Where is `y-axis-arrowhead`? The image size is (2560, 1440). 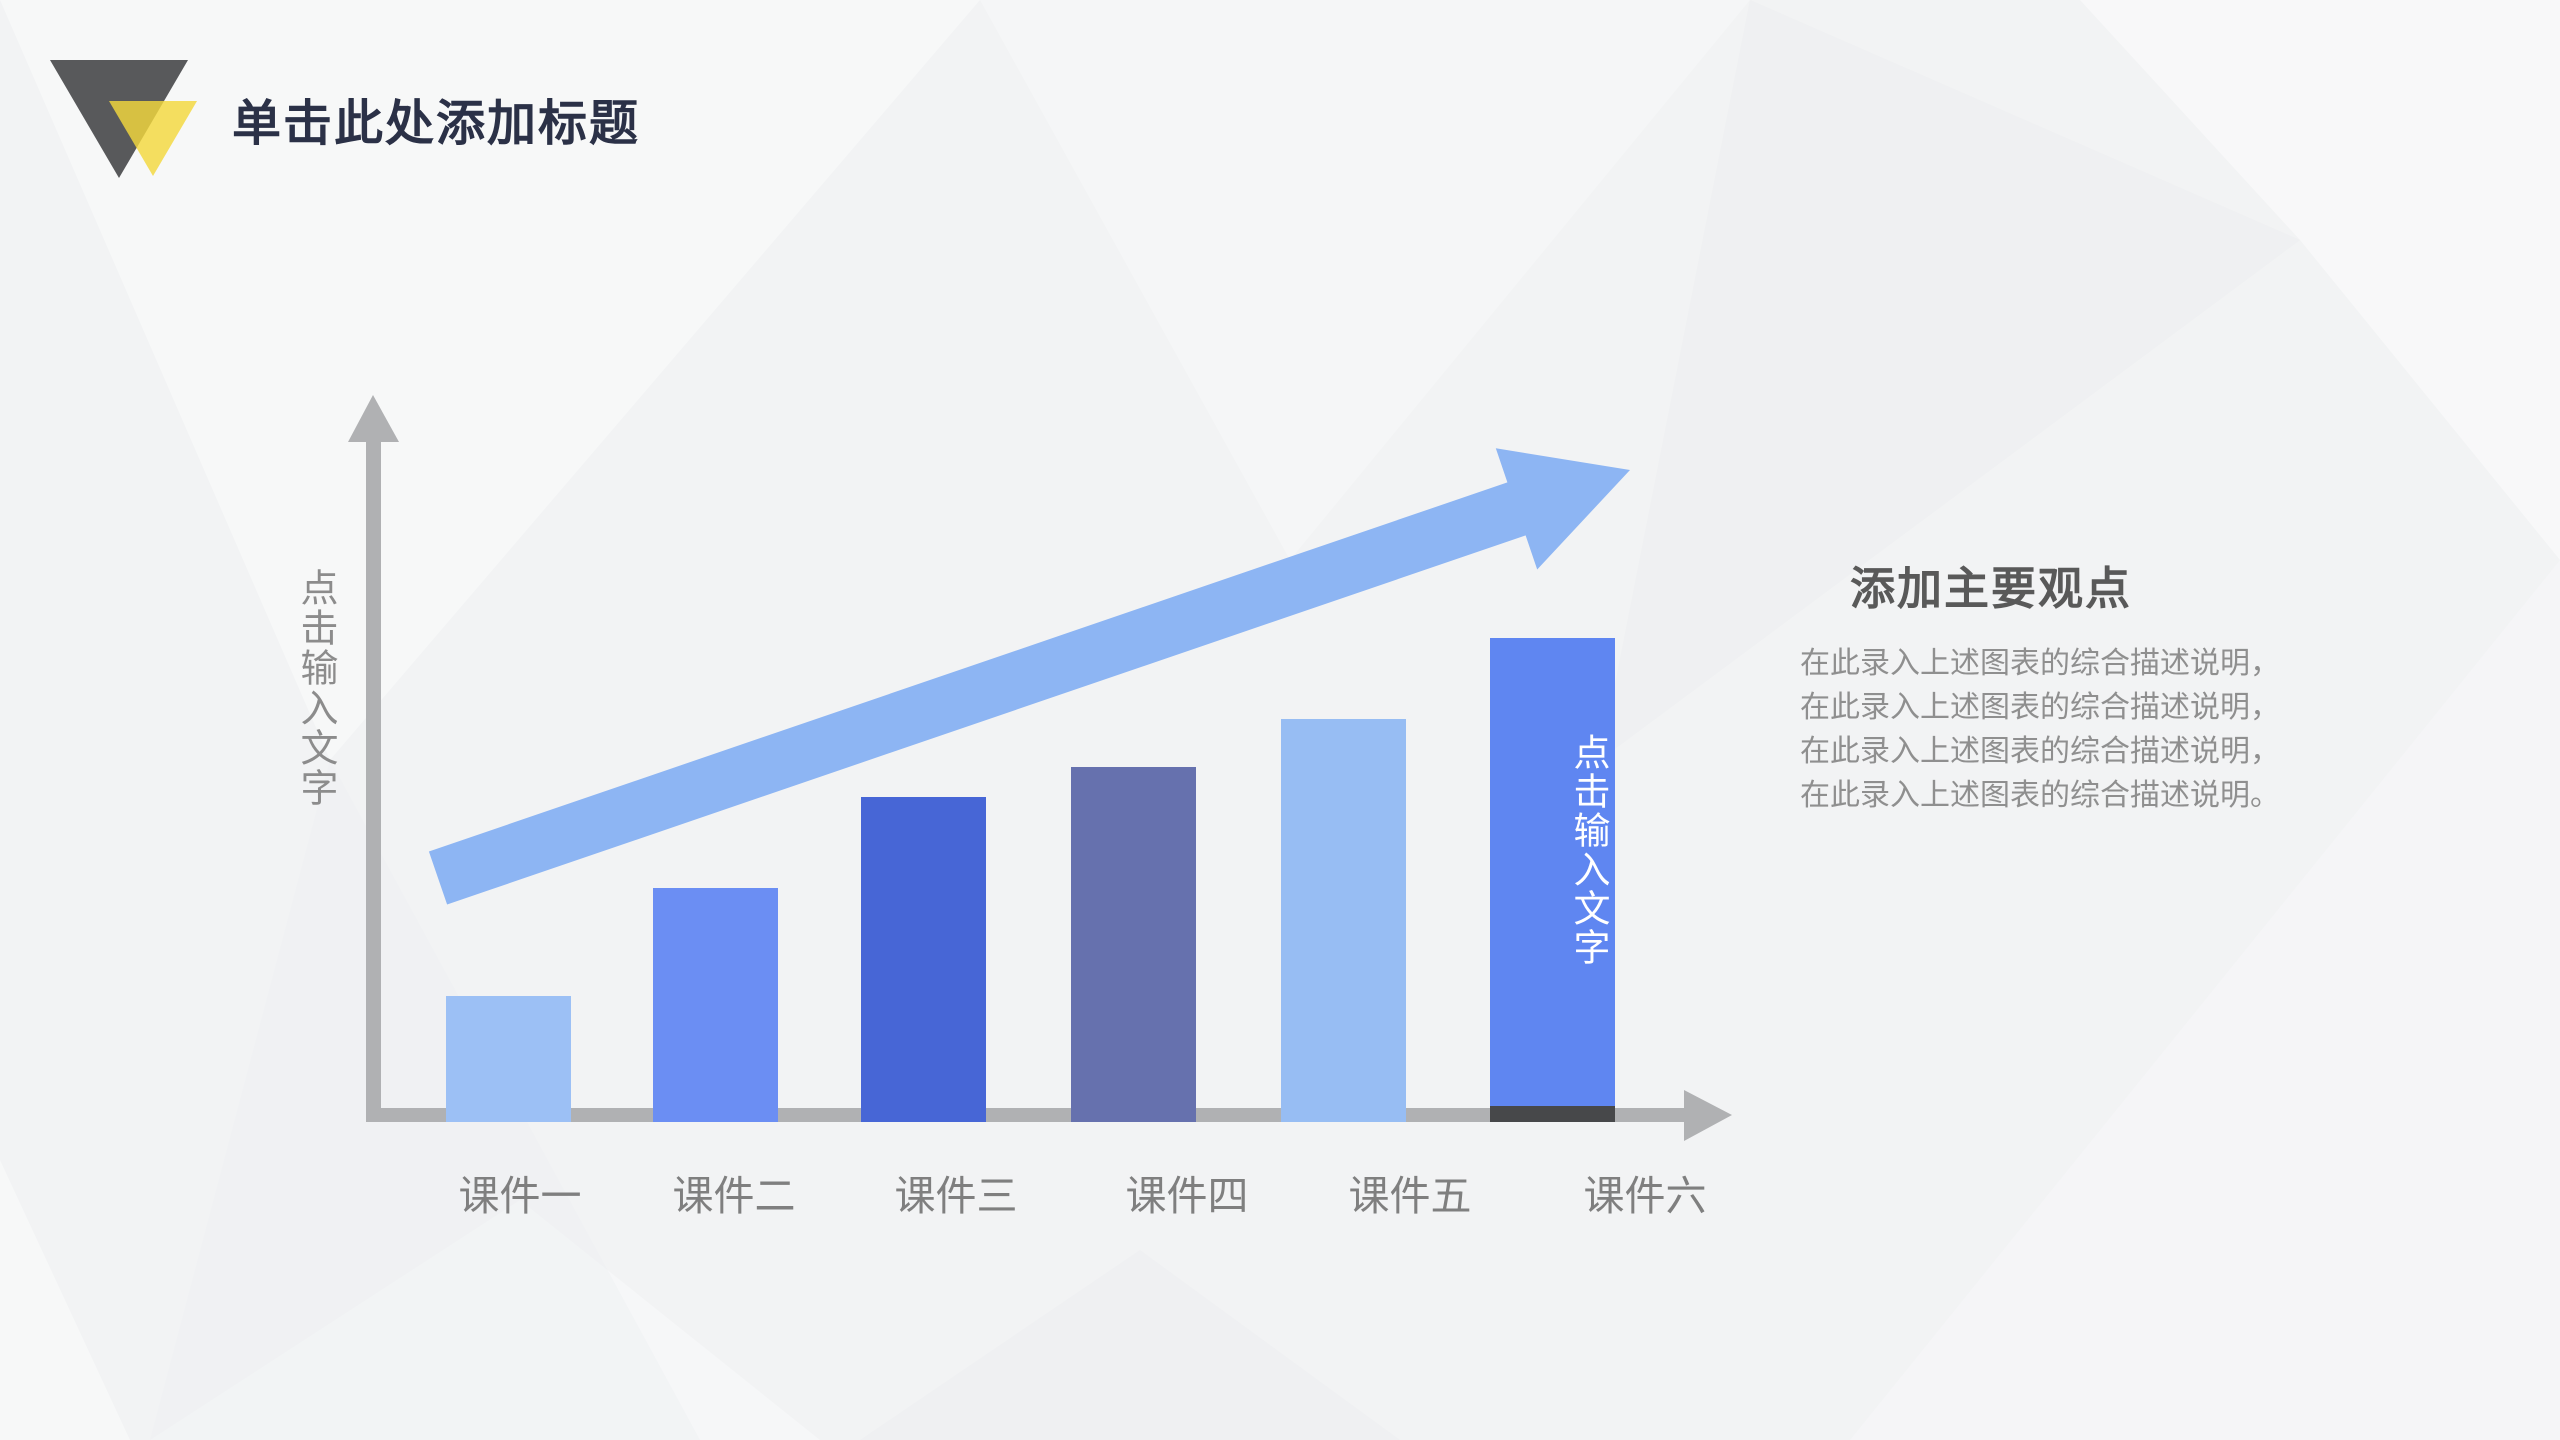
y-axis-arrowhead is located at coordinates (373, 418).